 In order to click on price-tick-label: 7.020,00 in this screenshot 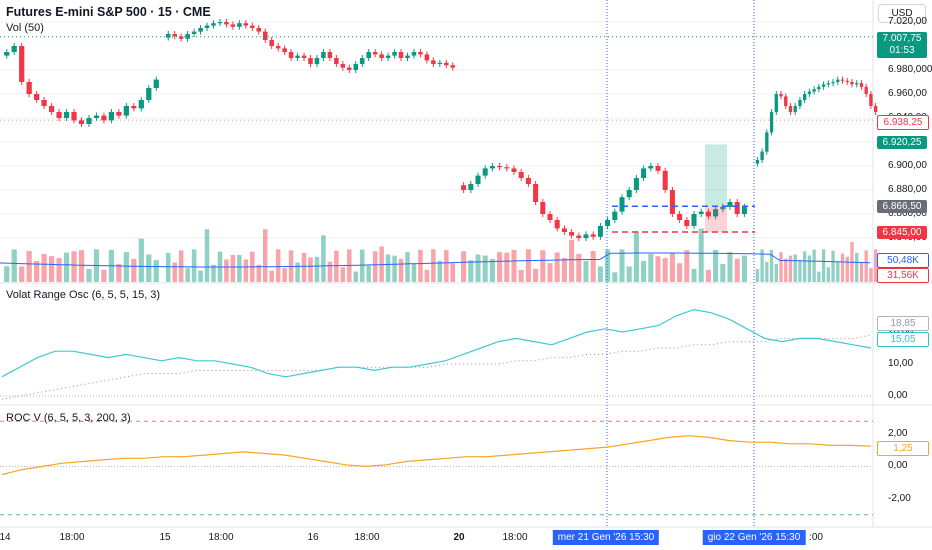, I will do `click(907, 21)`.